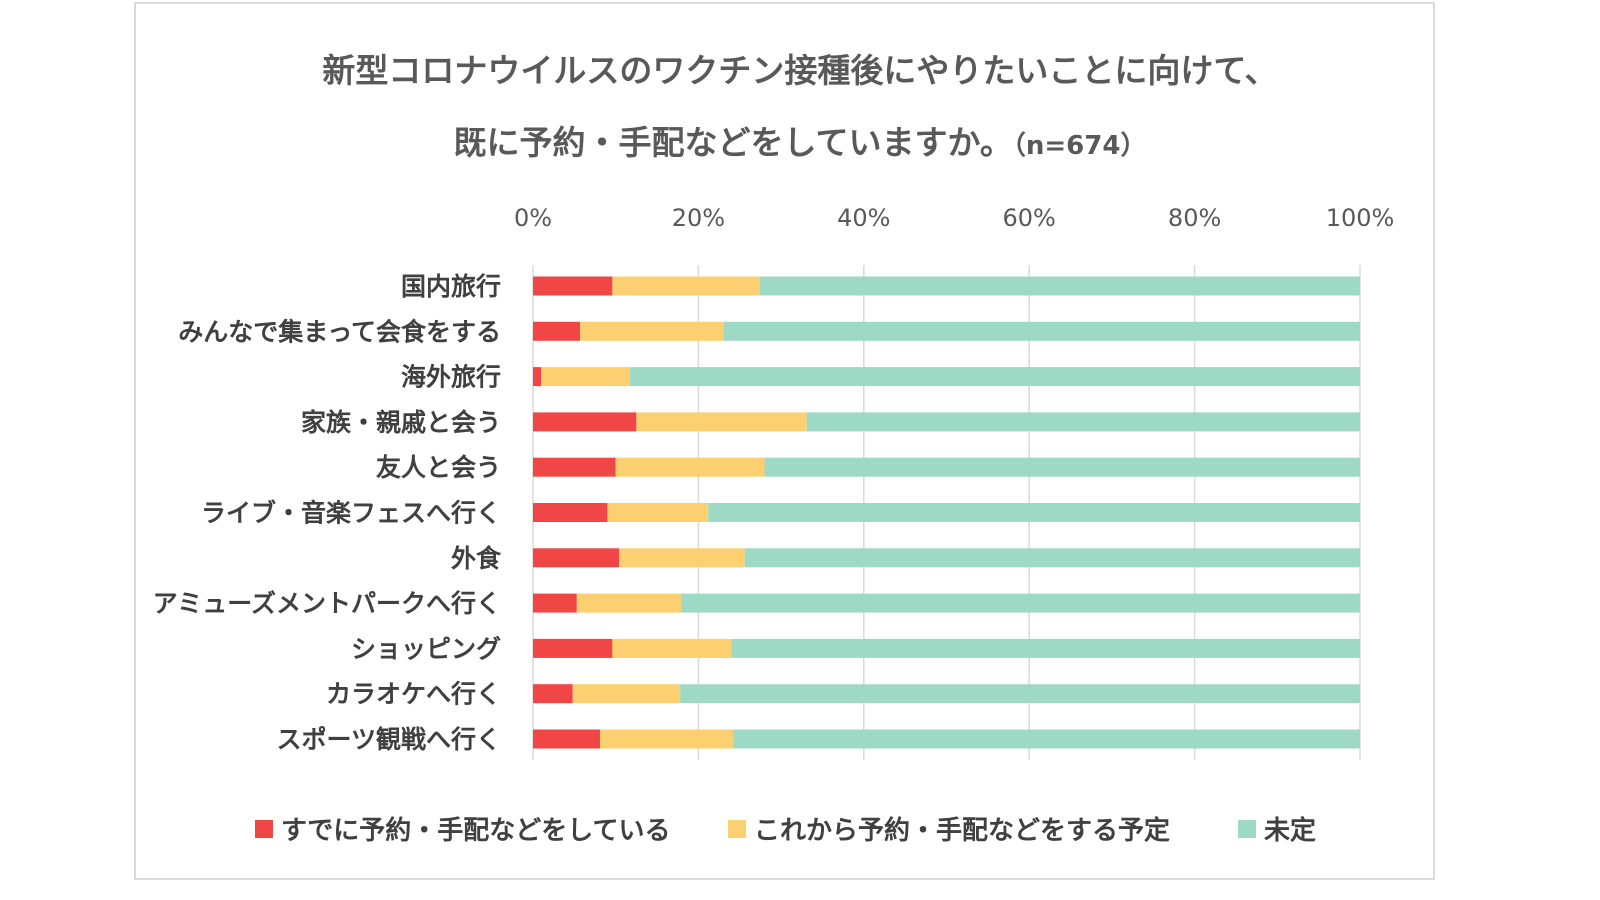 The width and height of the screenshot is (1600, 900). I want to click on category-label: スポーツ観戦へ行く, so click(388, 739).